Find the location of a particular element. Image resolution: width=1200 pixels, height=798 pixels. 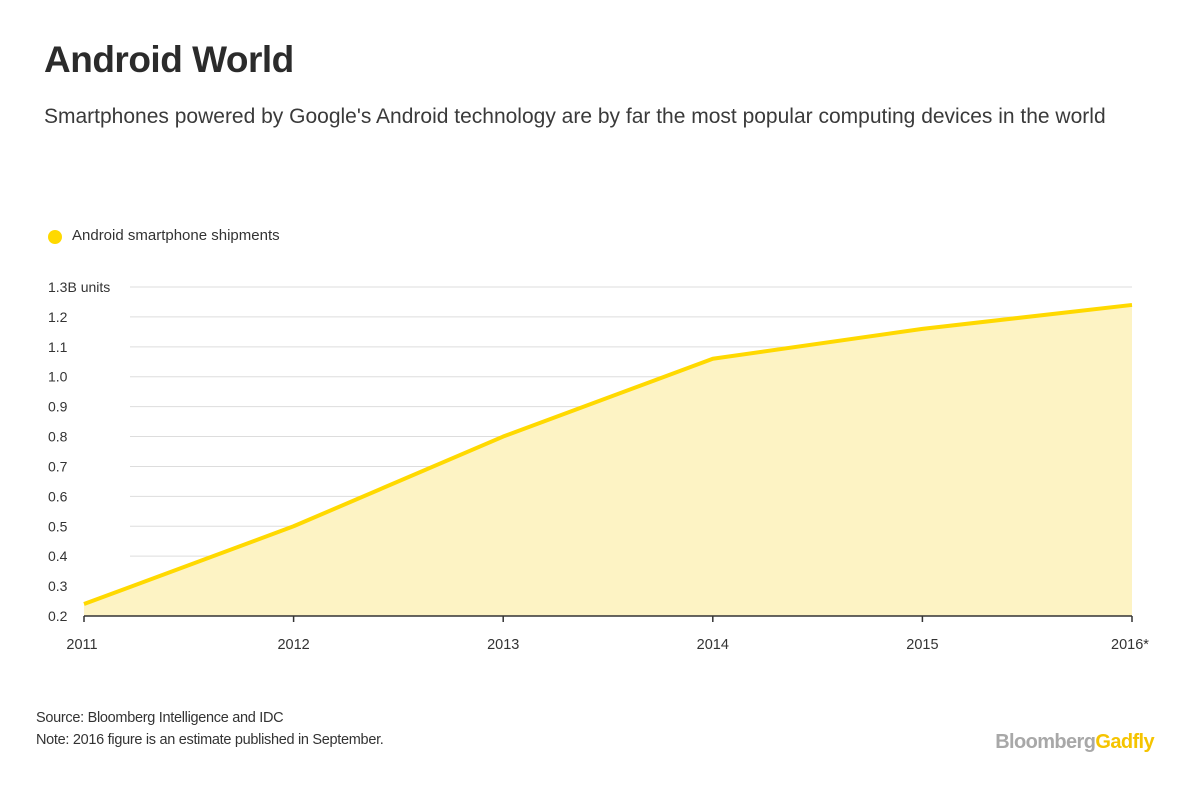

y-tick-label: 0.2 is located at coordinates (58, 616).